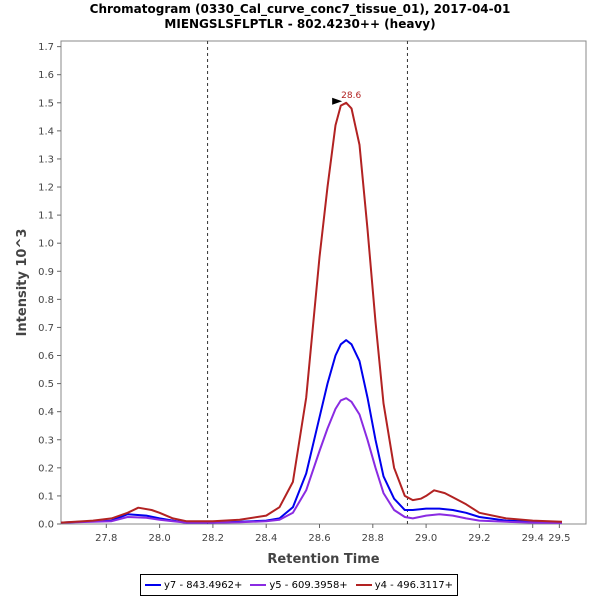 The image size is (600, 600). What do you see at coordinates (46, 496) in the screenshot?
I see `y-tick-label: 0.1` at bounding box center [46, 496].